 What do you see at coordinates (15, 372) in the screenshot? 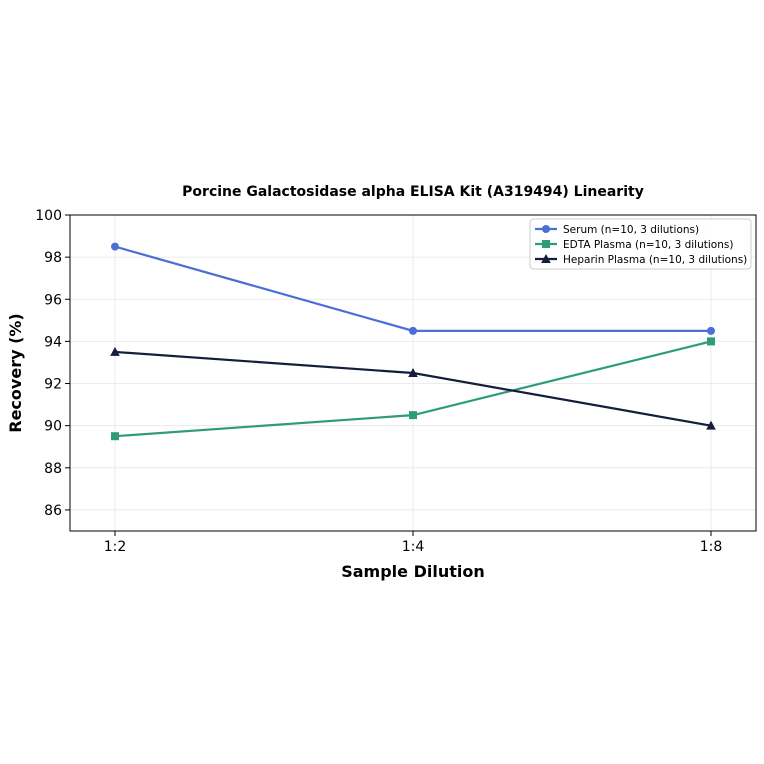
I see `y-axis-label: Recovery (%)` at bounding box center [15, 372].